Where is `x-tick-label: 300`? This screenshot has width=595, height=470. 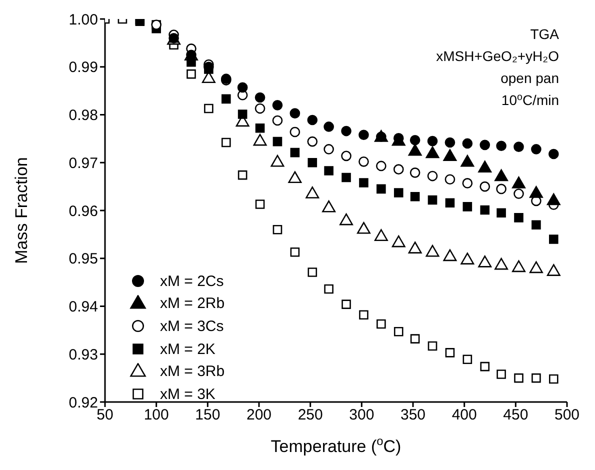 x-tick-label: 300 is located at coordinates (361, 415).